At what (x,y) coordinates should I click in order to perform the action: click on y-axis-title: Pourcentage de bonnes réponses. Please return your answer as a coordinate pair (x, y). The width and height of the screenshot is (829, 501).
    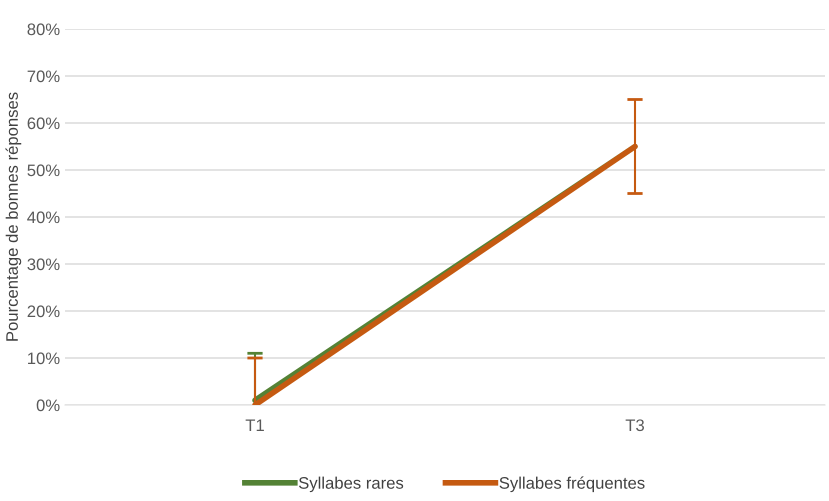
    Looking at the image, I should click on (13, 216).